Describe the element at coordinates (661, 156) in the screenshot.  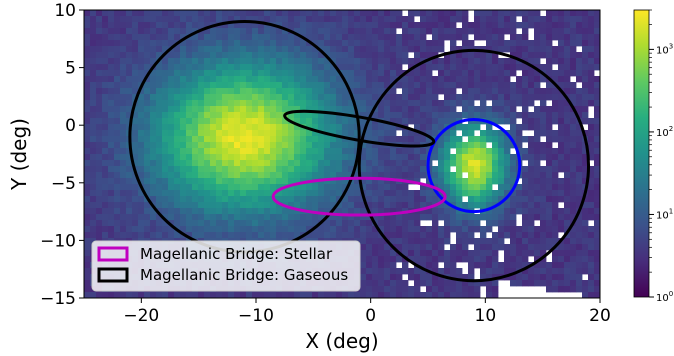
I see `colorbar-ticks: 10⁰ 10¹ 10² 10³` at that location.